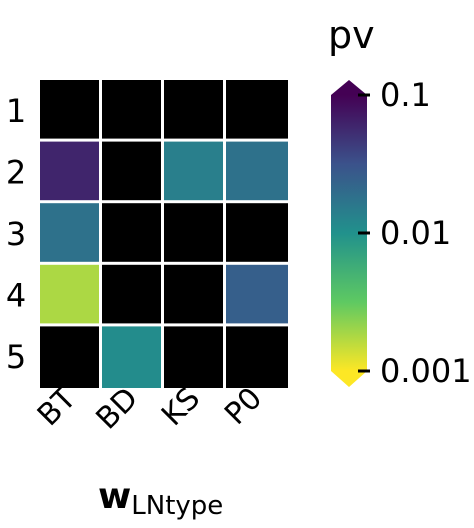 This screenshot has height=528, width=474. Describe the element at coordinates (351, 35) in the screenshot. I see `colorbar-label: pv` at that location.